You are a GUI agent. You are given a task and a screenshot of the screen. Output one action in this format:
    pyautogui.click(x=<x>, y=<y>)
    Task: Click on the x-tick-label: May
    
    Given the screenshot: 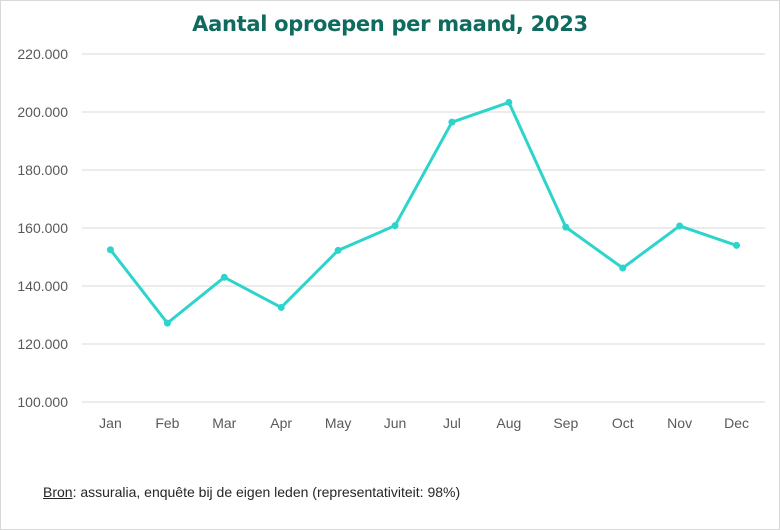 What is the action you would take?
    pyautogui.click(x=338, y=423)
    